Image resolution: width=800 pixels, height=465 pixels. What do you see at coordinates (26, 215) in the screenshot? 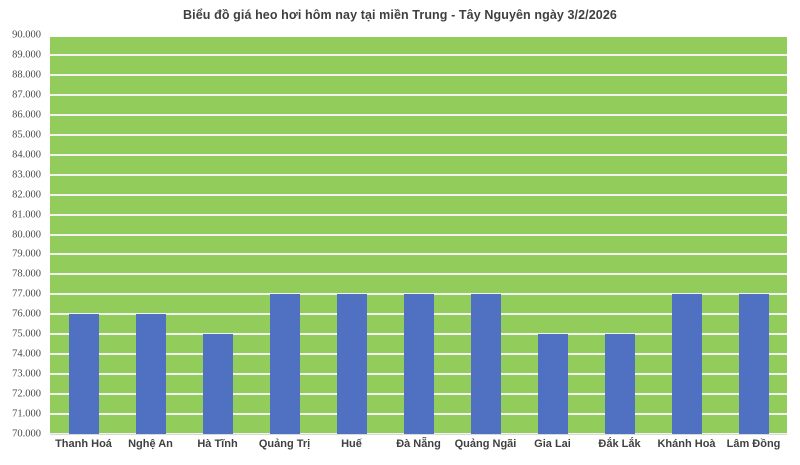
I see `y-axis-tick-label: 81.000` at bounding box center [26, 215].